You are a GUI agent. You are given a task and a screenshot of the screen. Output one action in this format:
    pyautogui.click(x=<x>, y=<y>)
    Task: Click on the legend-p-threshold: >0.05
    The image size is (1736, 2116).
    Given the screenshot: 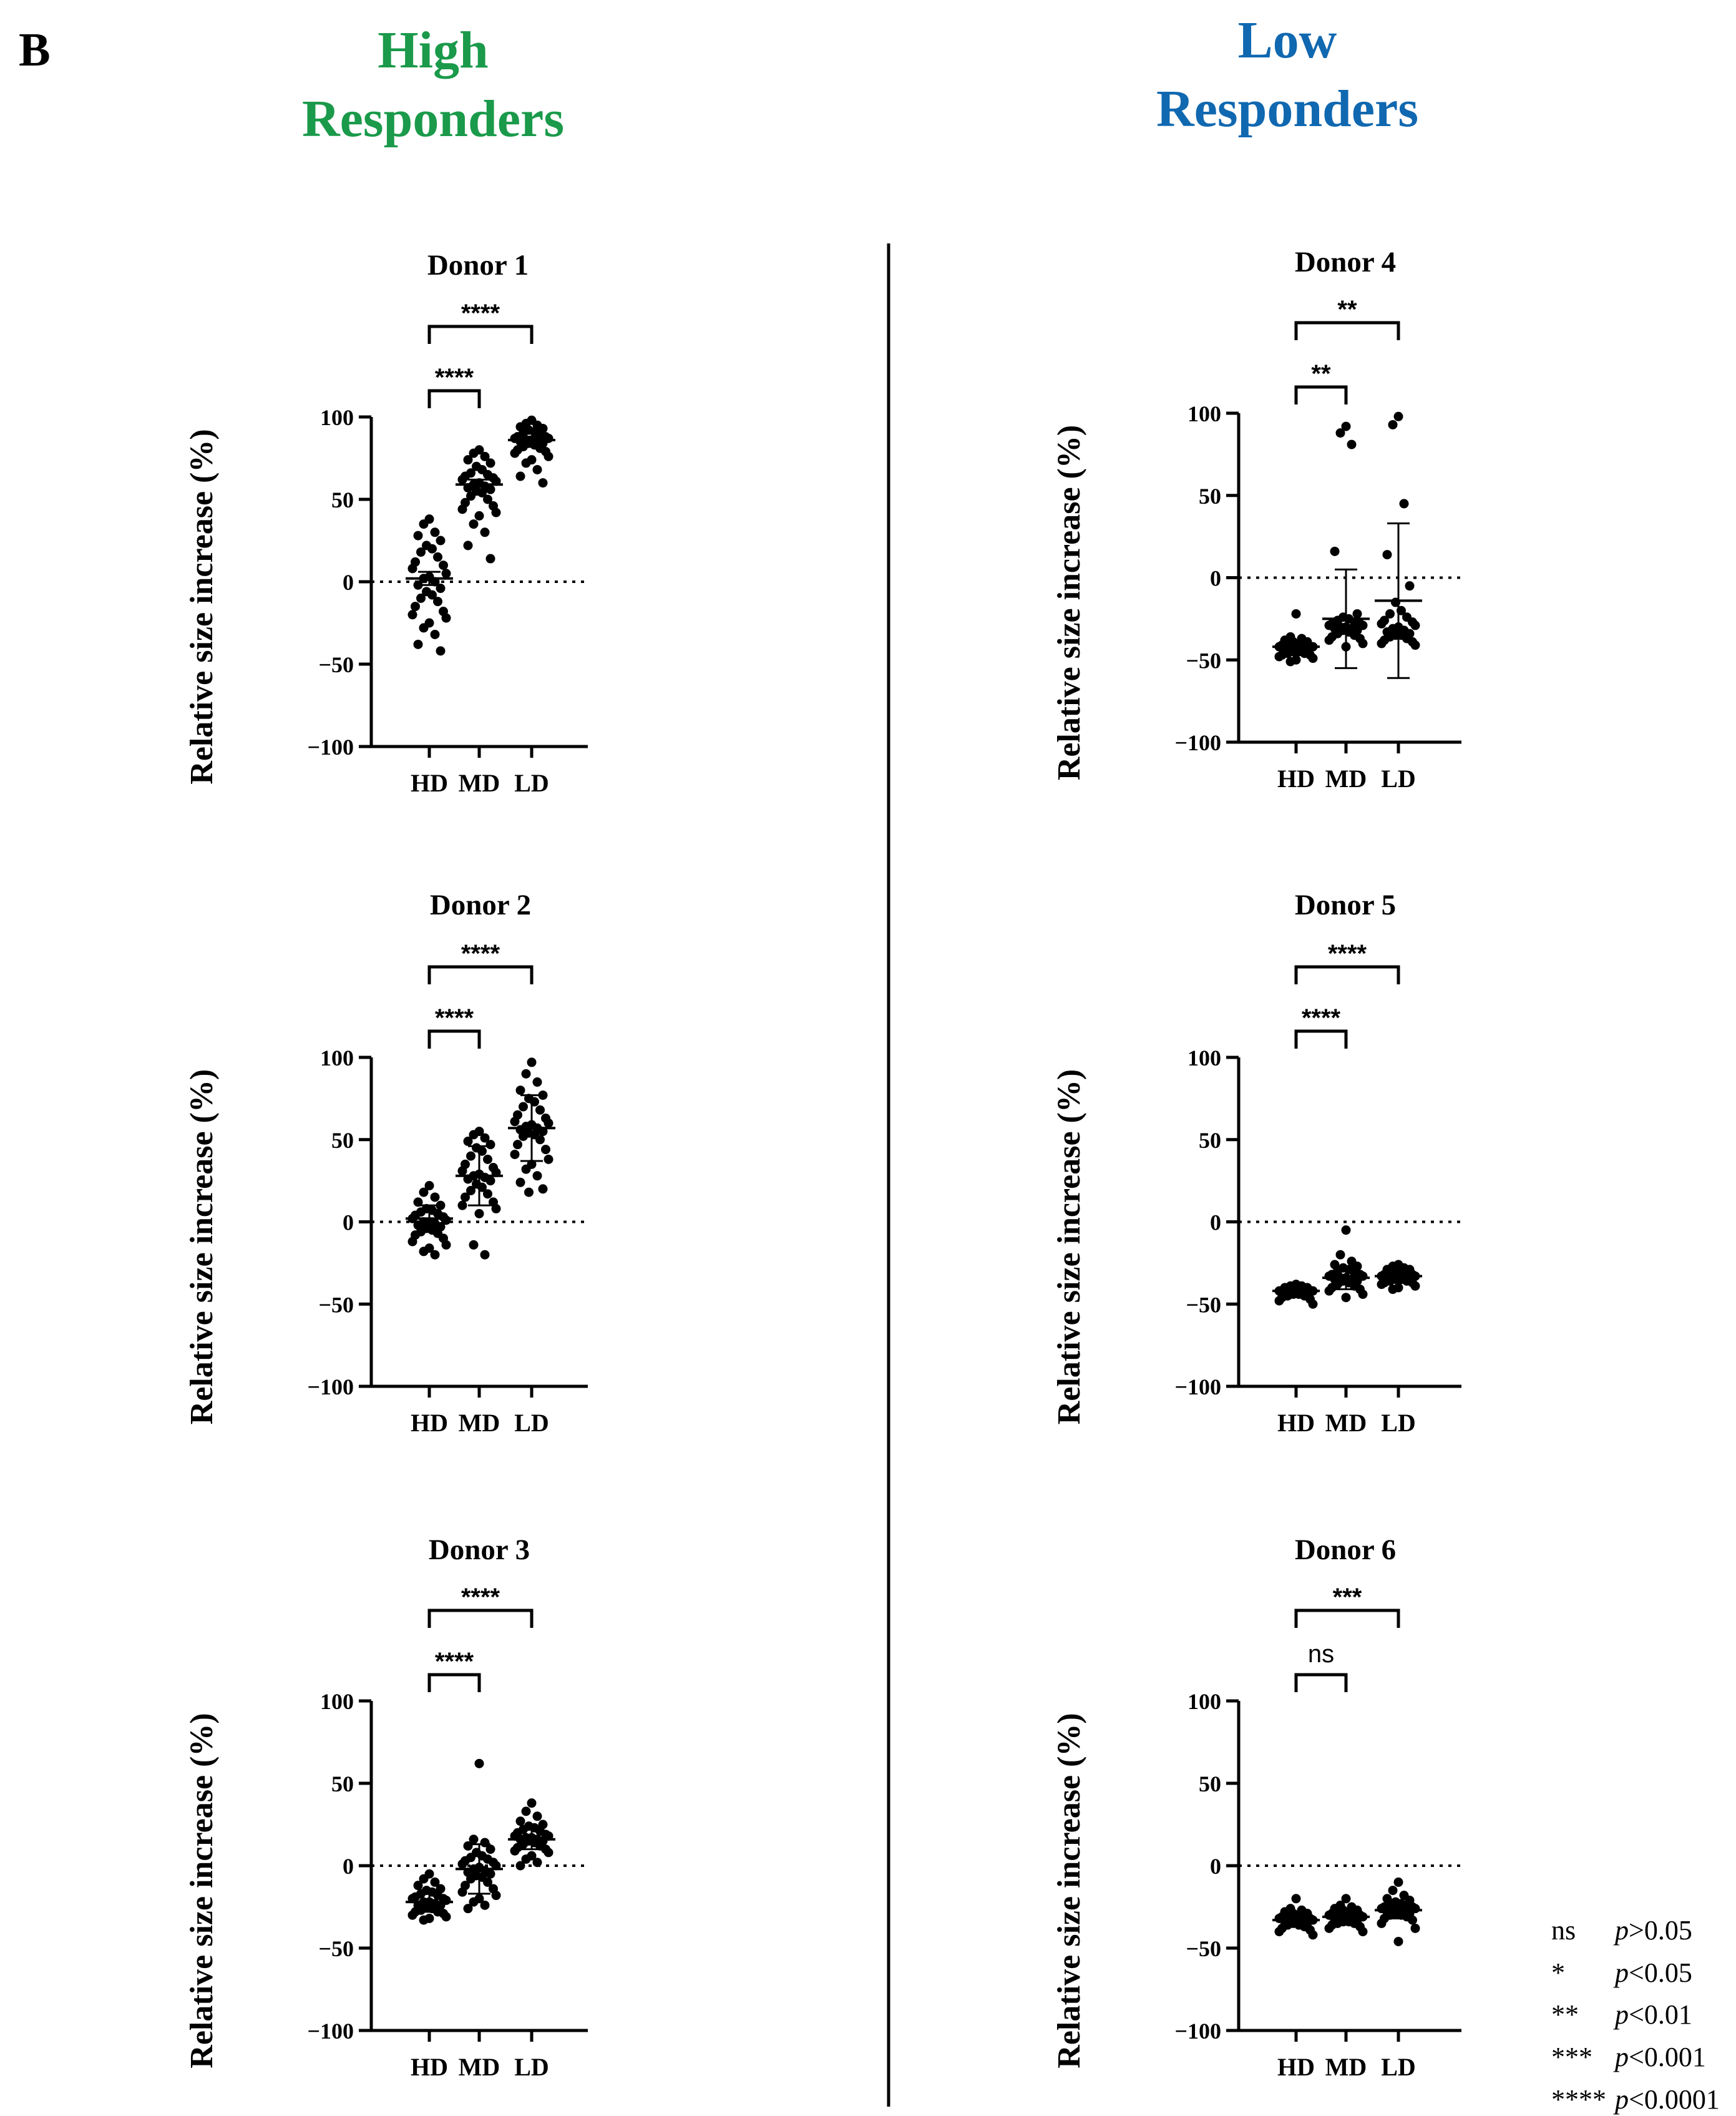 What is the action you would take?
    pyautogui.click(x=1661, y=1930)
    